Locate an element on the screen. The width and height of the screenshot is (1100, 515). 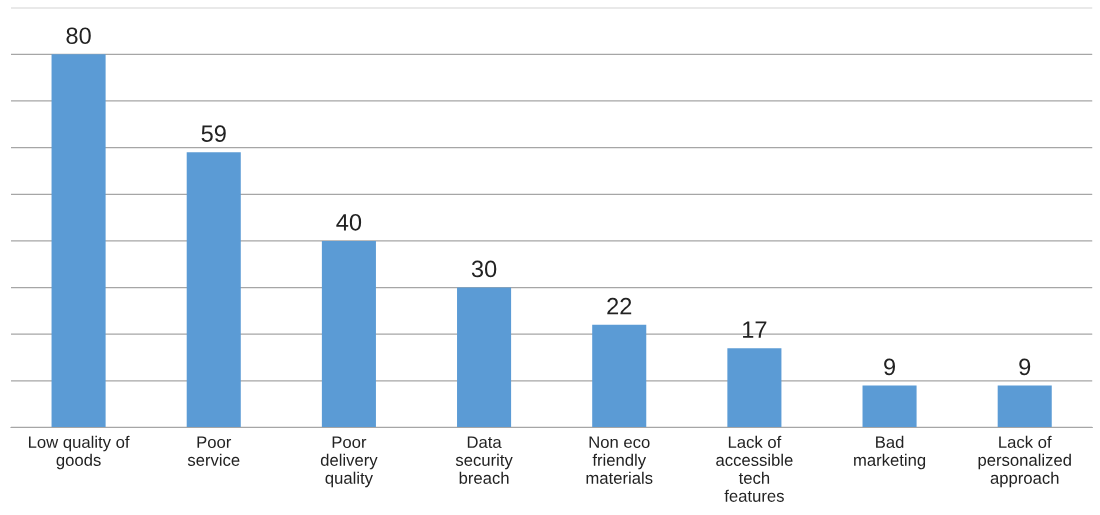
x-tick-label: Data security breach is located at coordinates (484, 460).